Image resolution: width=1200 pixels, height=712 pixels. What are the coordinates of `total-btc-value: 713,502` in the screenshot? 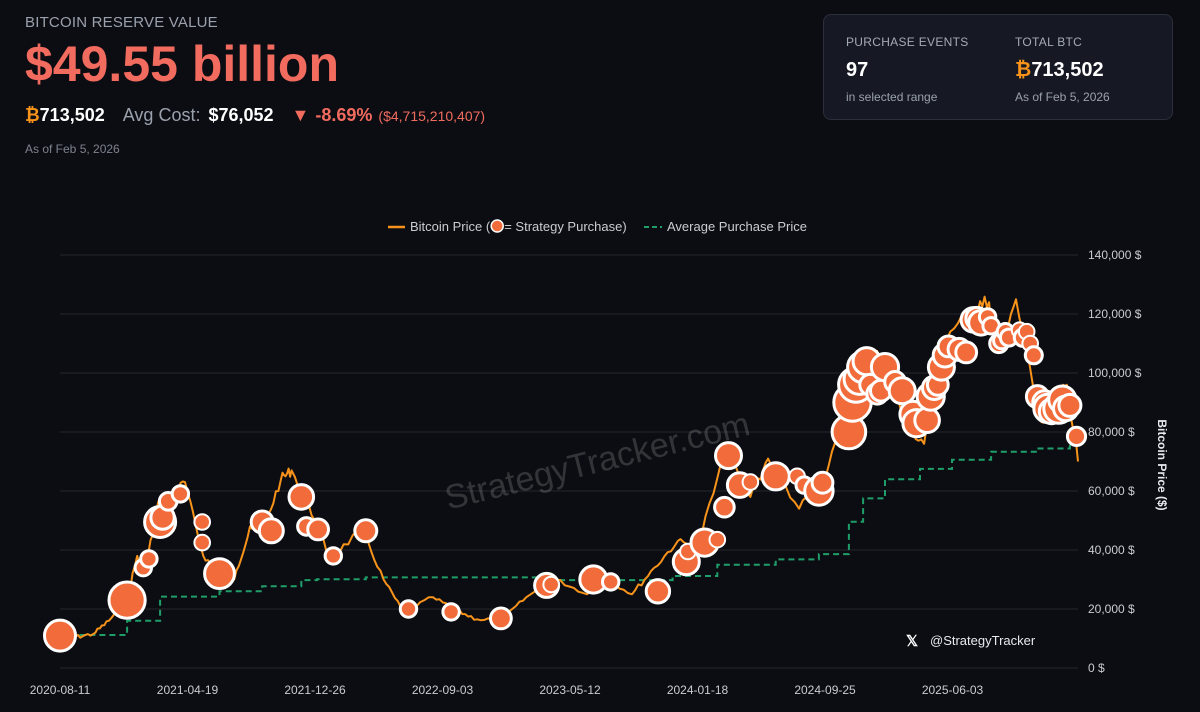 It's located at (1067, 70).